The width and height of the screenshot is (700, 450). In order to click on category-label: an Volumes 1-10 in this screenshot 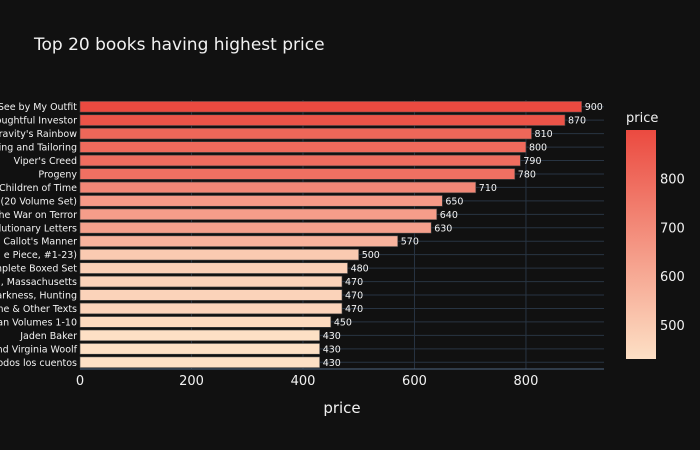, I will do `click(38, 322)`.